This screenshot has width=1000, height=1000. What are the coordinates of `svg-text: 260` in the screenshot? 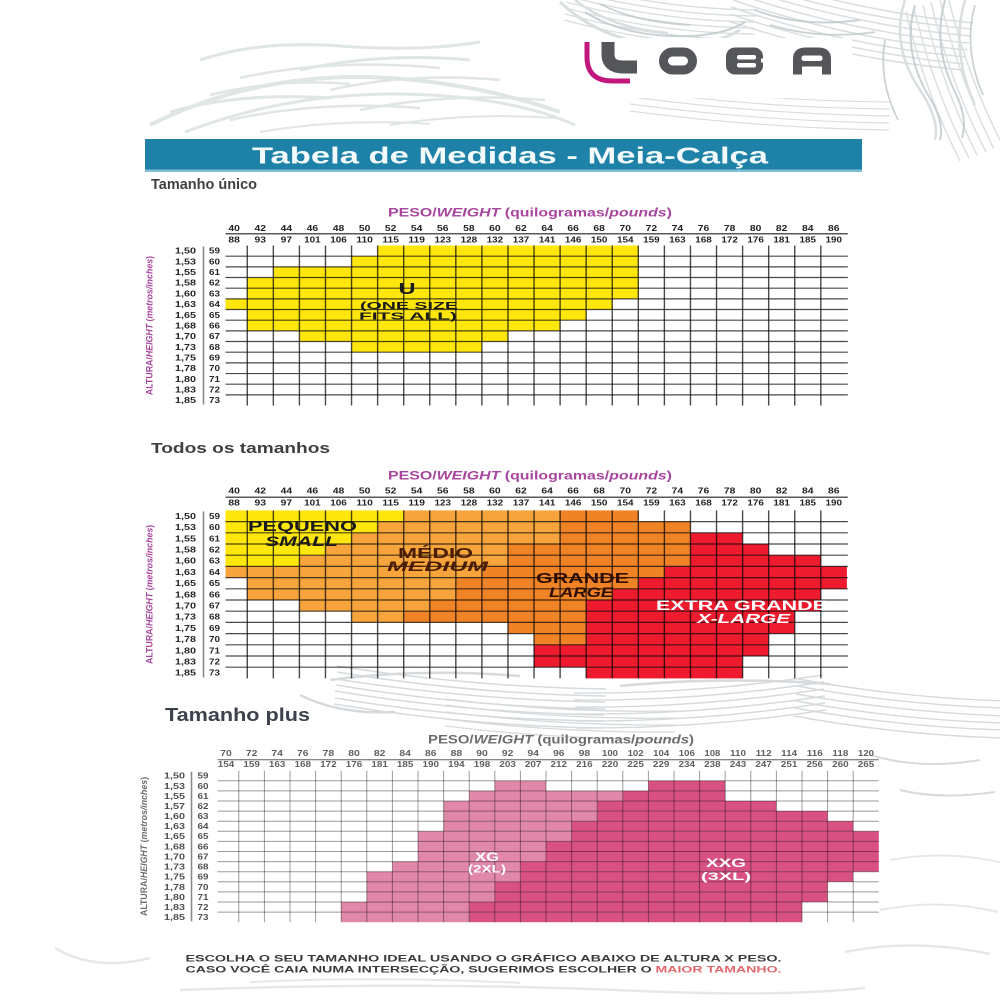 It's located at (840, 764).